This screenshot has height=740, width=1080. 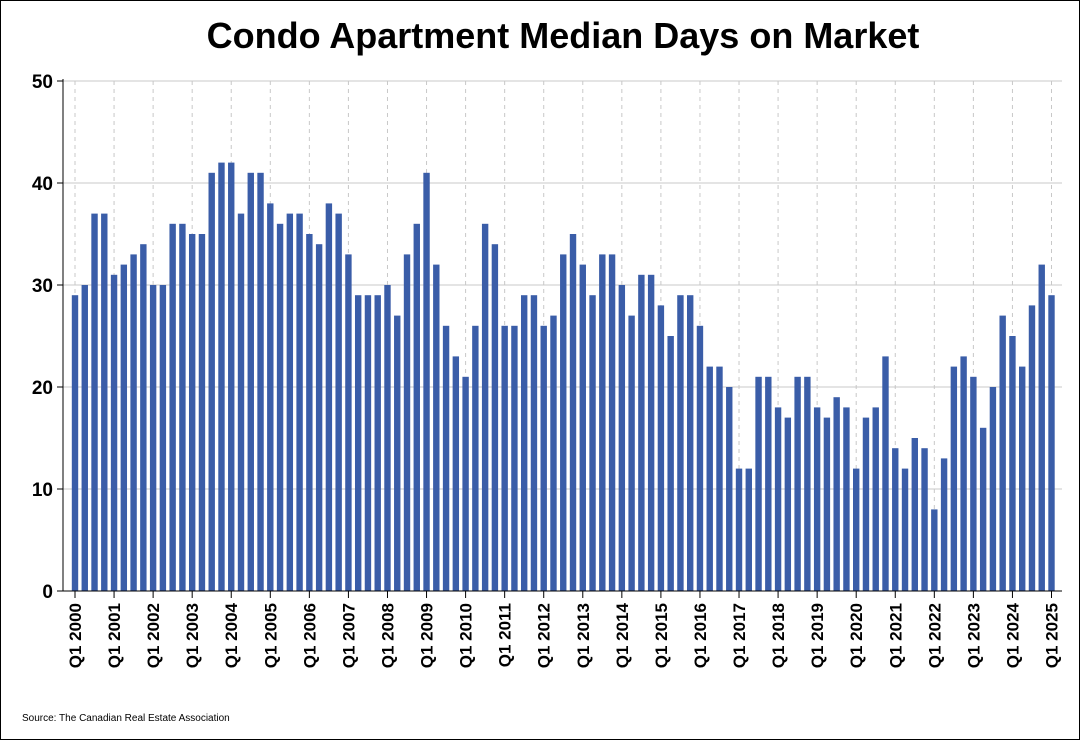 I want to click on x-tick-label: Q1 2021, so click(x=895, y=635).